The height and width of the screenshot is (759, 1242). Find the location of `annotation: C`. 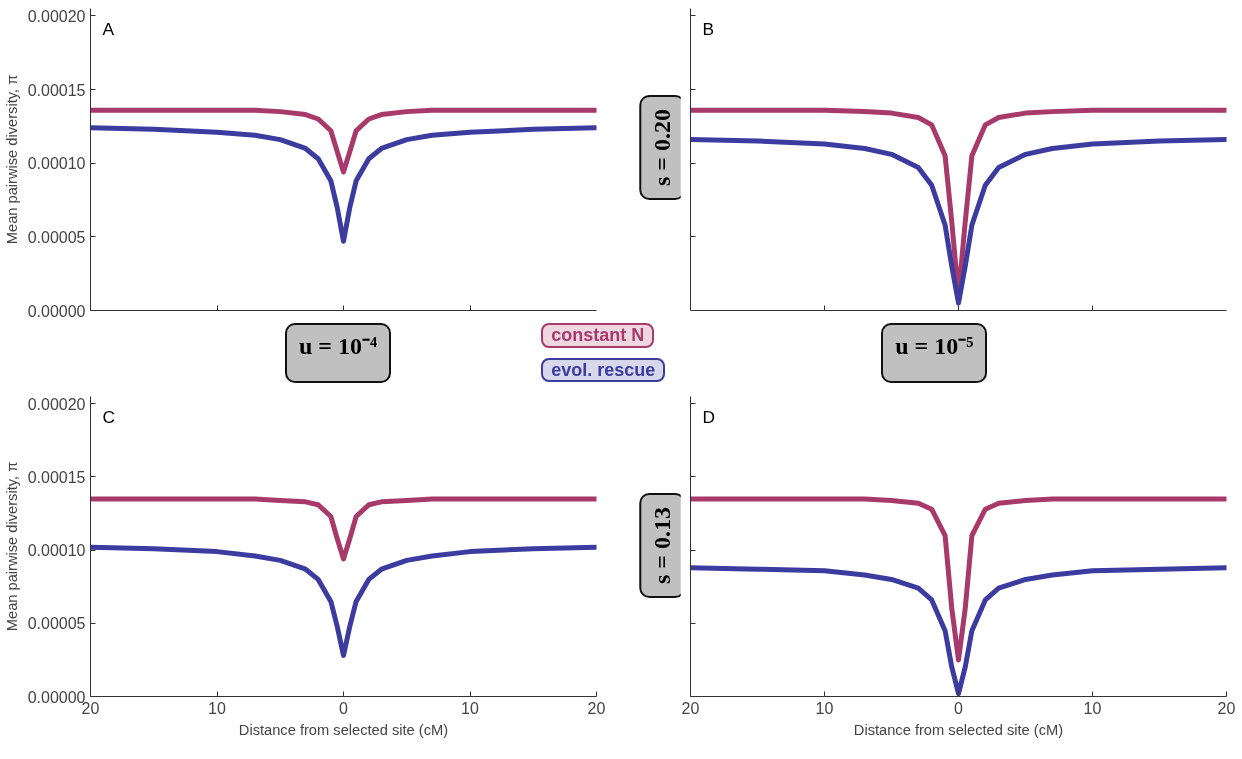

annotation: C is located at coordinates (109, 416).